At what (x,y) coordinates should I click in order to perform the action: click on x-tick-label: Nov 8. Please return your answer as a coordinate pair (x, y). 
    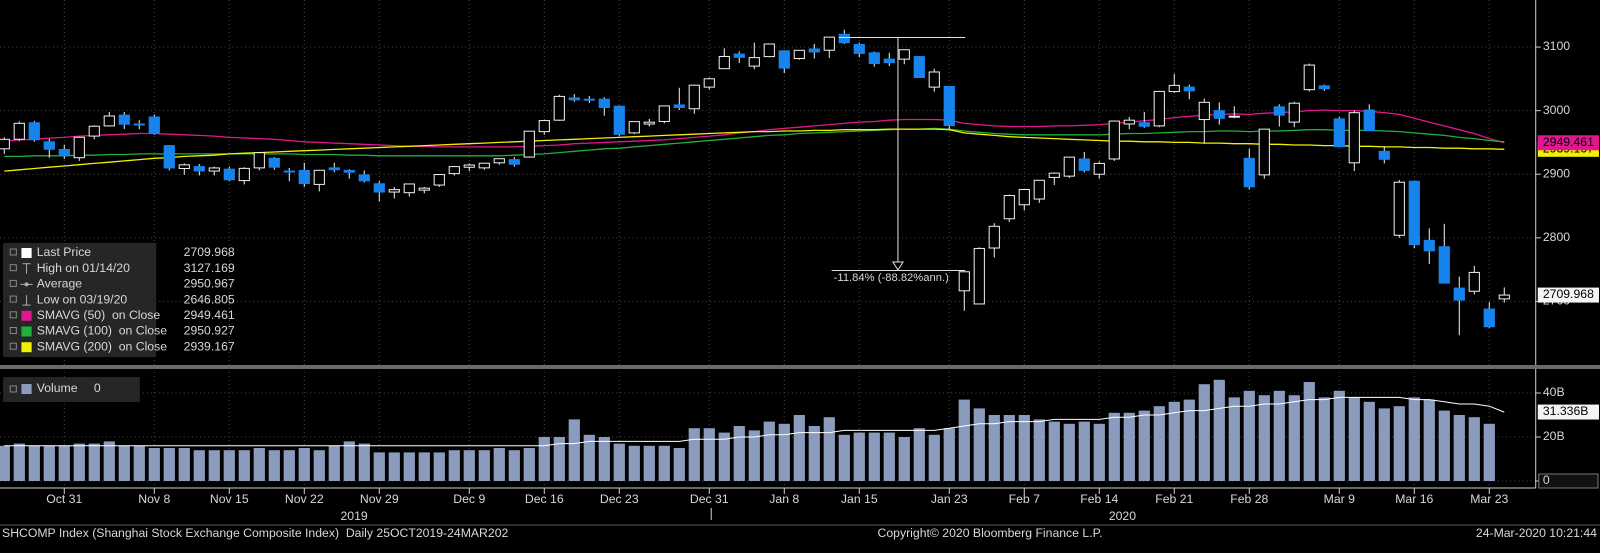
    Looking at the image, I should click on (154, 499).